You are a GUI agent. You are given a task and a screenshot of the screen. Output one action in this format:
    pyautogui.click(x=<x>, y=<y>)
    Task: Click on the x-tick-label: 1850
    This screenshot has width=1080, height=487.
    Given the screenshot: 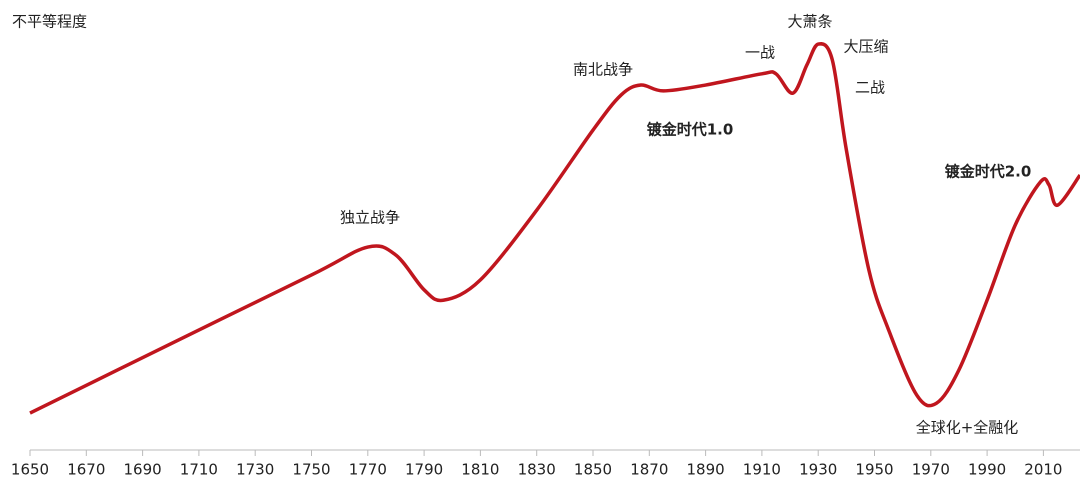 What is the action you would take?
    pyautogui.click(x=593, y=470)
    